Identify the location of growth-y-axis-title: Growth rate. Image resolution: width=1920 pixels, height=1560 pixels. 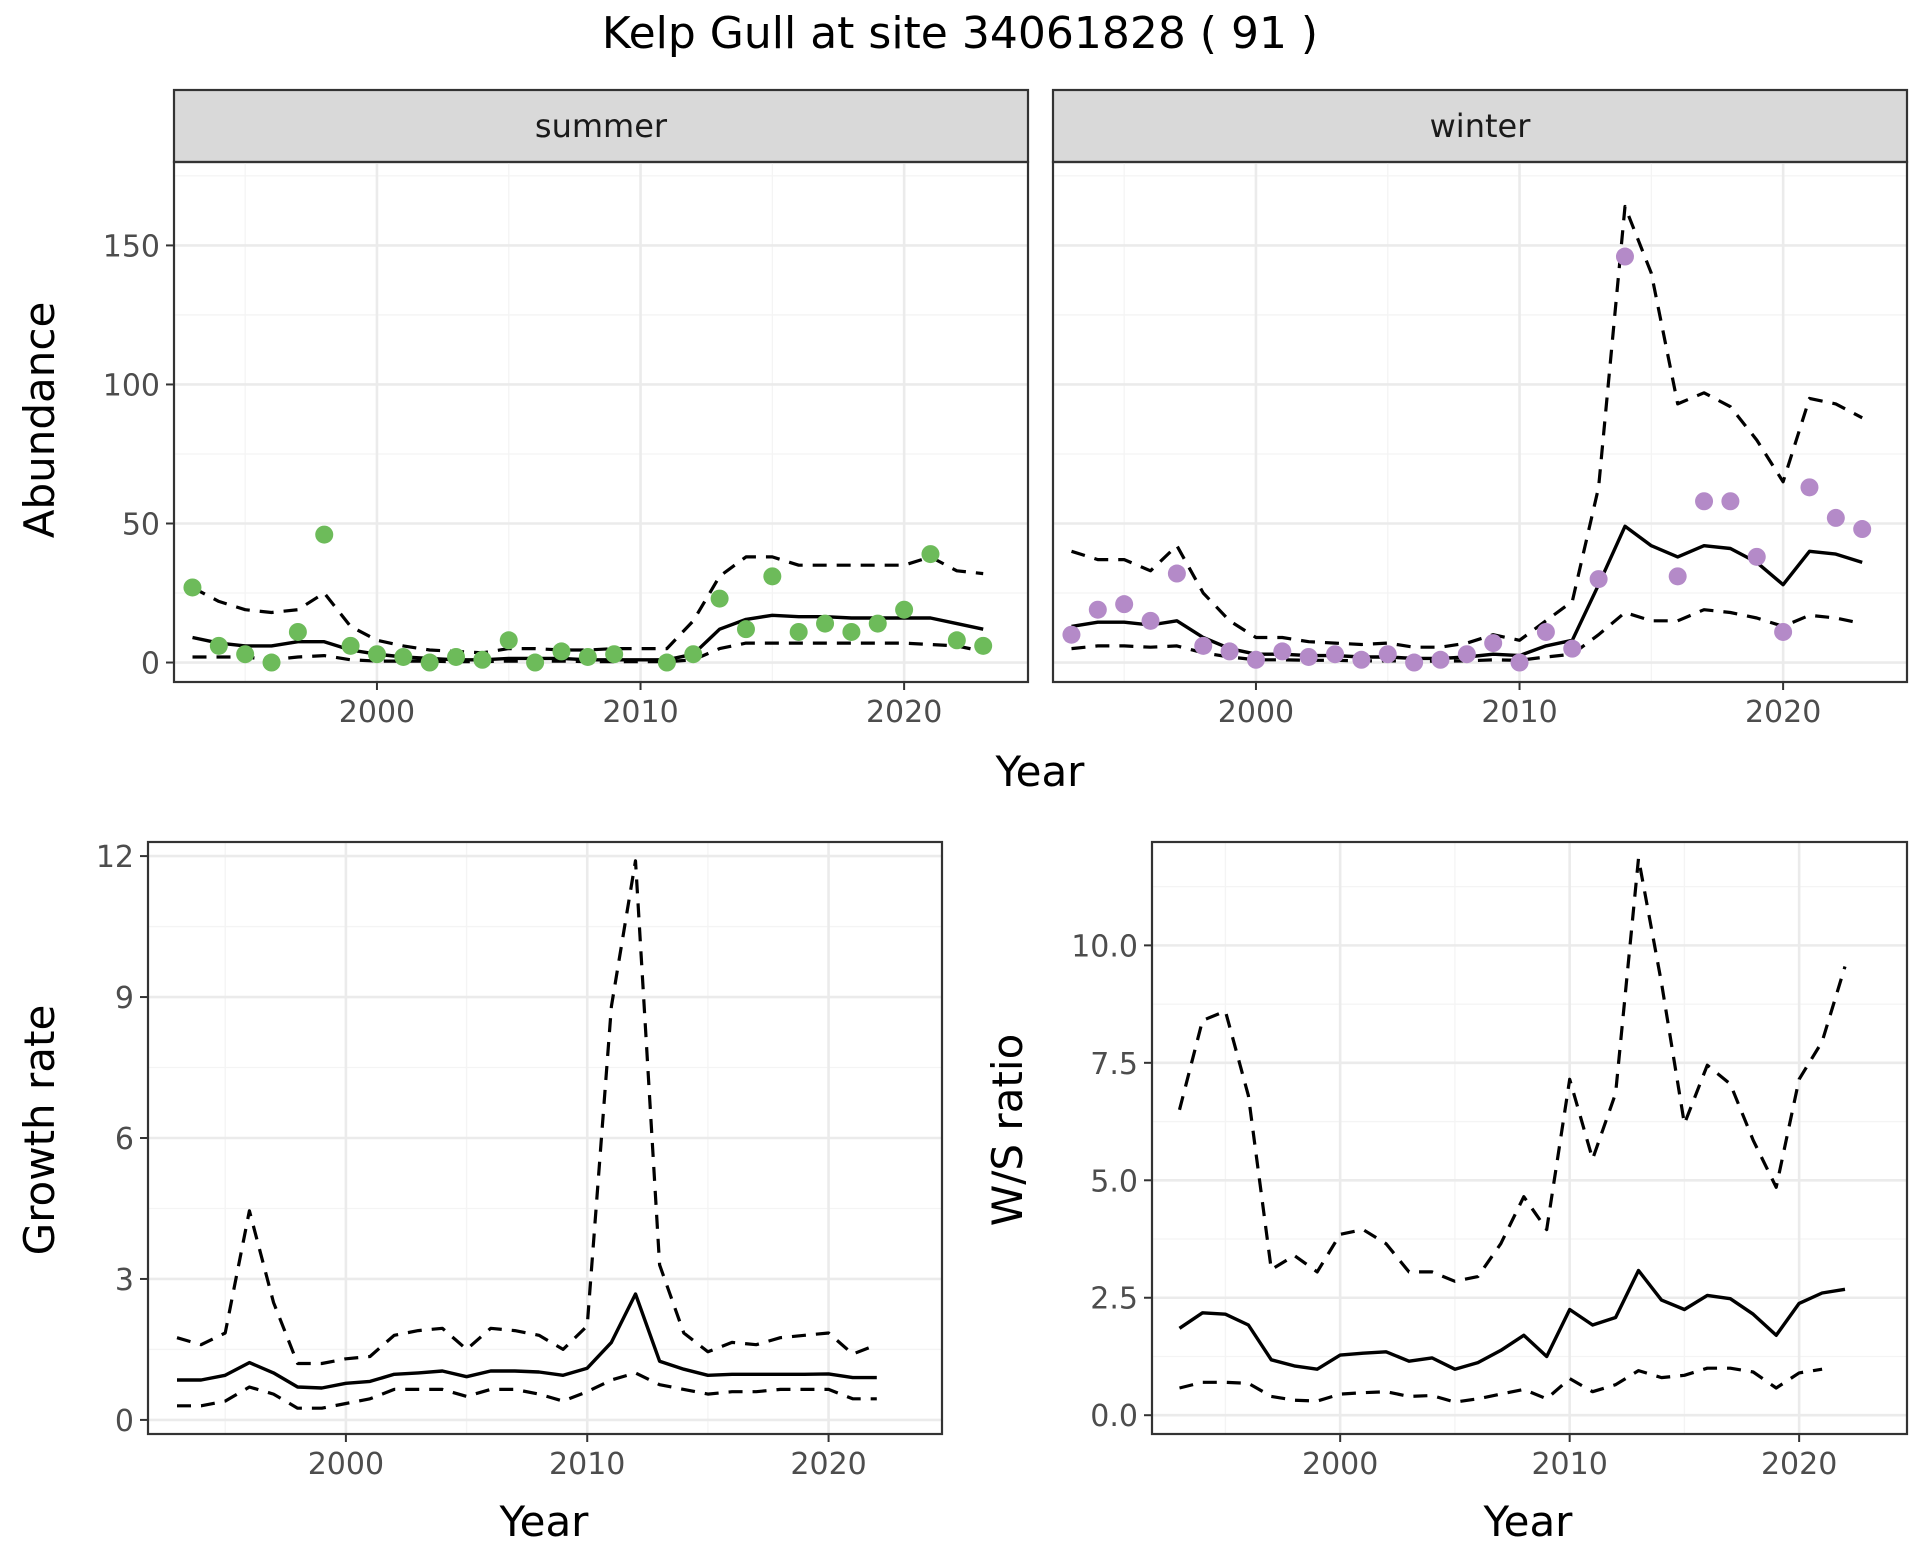
(39, 1130).